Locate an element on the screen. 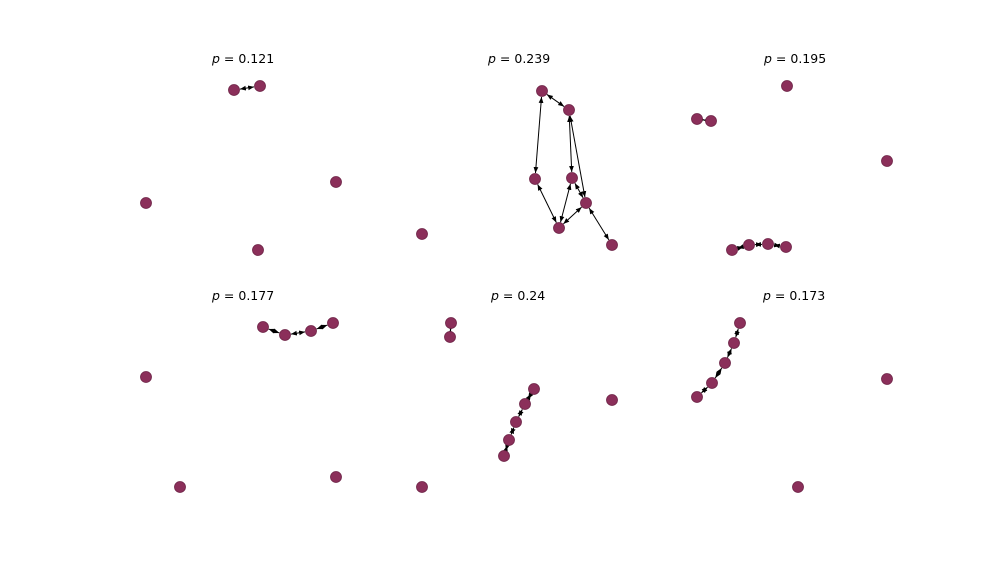 The width and height of the screenshot is (1008, 576). panel-title-3: p = 0.195 is located at coordinates (795, 58).